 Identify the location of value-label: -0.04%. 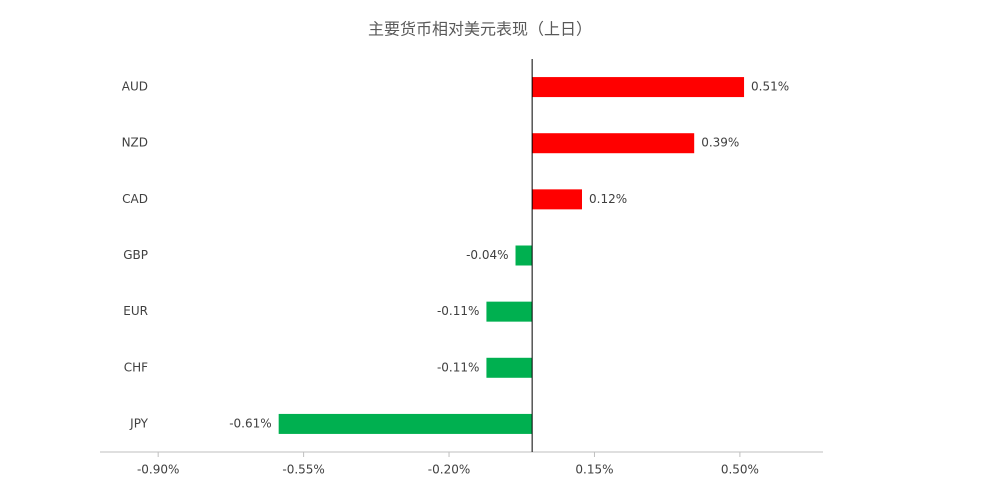
(487, 255).